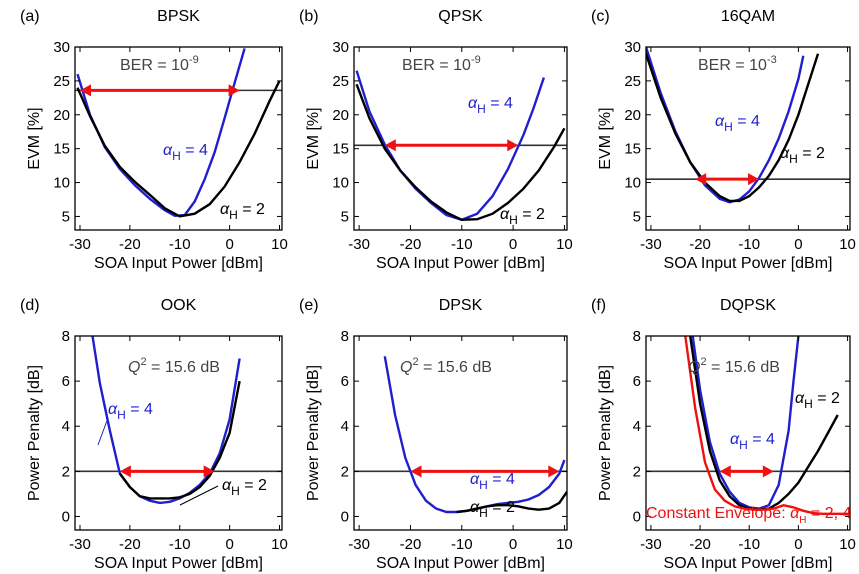  Describe the element at coordinates (828, 513) in the screenshot. I see `series-label-value: = 2, 4` at that location.